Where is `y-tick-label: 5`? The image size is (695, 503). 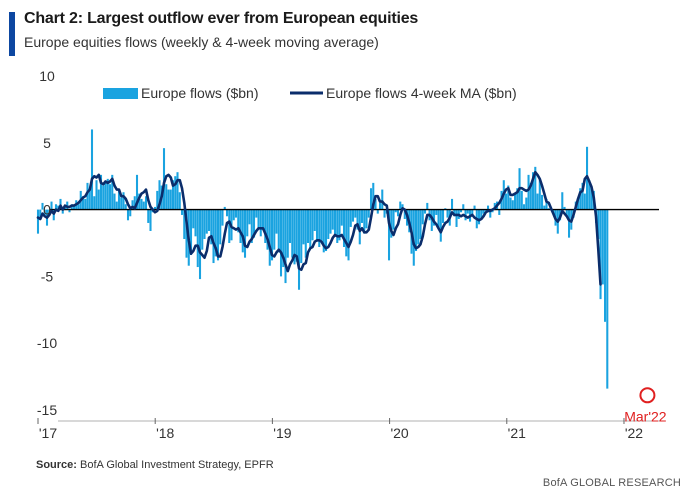
y-tick-label: 5 is located at coordinates (47, 143).